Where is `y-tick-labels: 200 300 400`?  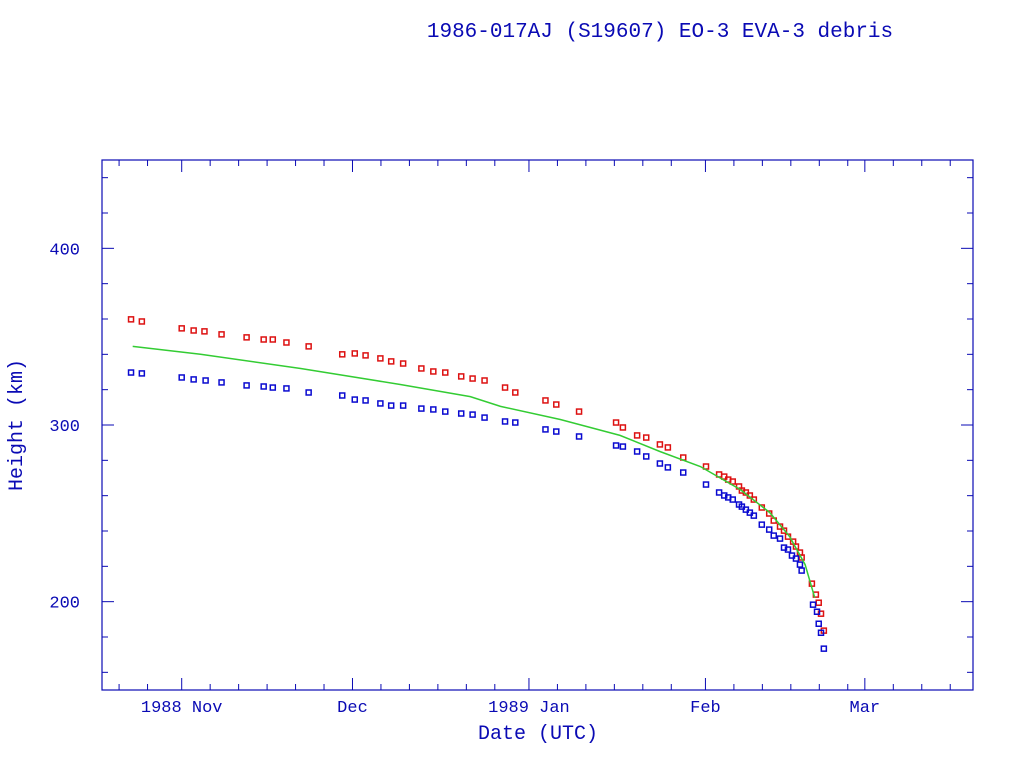 y-tick-labels: 200 300 400 is located at coordinates (64, 427).